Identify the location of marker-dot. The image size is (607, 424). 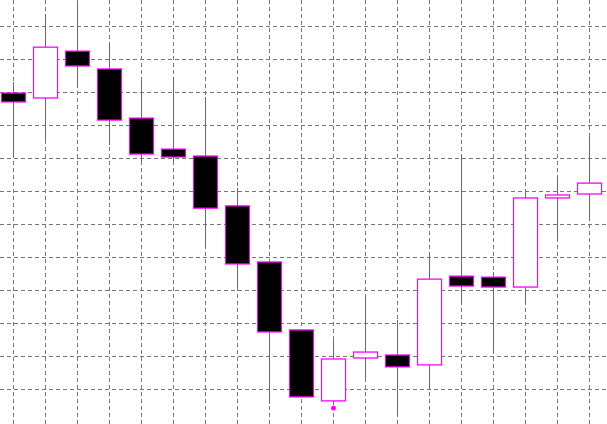
(333, 408).